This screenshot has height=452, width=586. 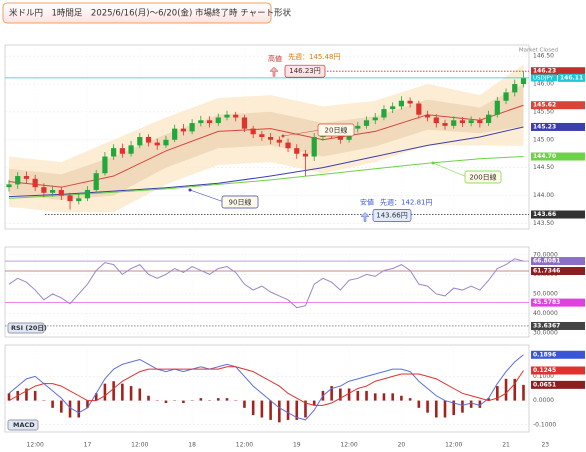 I want to click on level-label: 146.11, so click(x=571, y=77).